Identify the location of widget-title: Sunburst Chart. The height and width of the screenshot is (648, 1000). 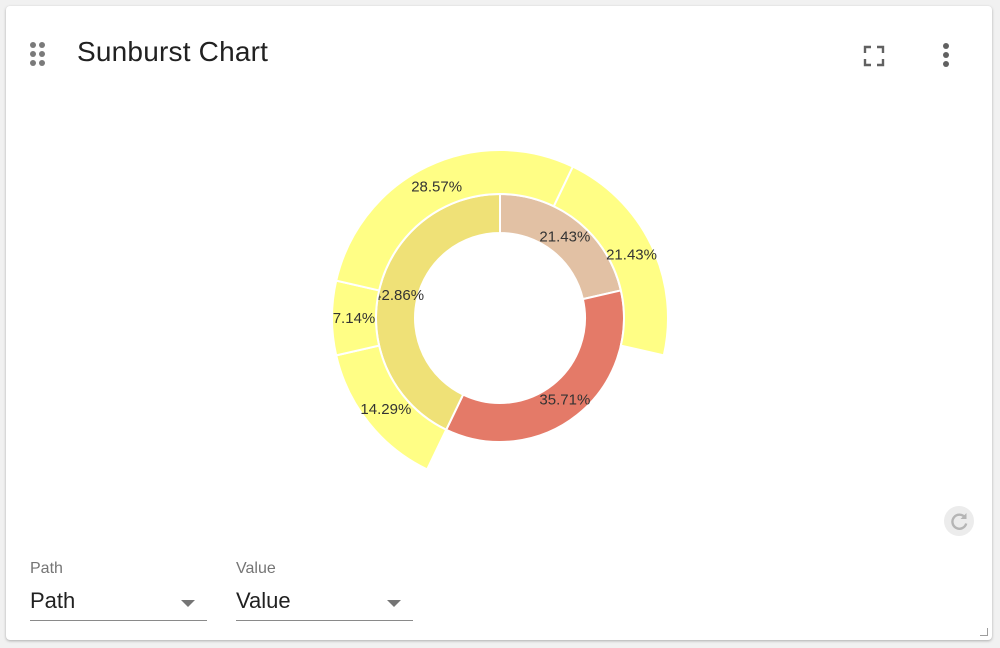
(173, 51).